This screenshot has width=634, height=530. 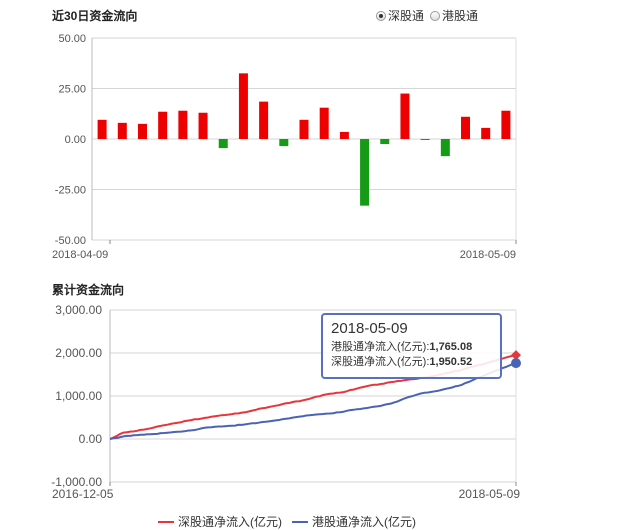 What do you see at coordinates (78, 396) in the screenshot?
I see `y-tick-label: 1,000.00` at bounding box center [78, 396].